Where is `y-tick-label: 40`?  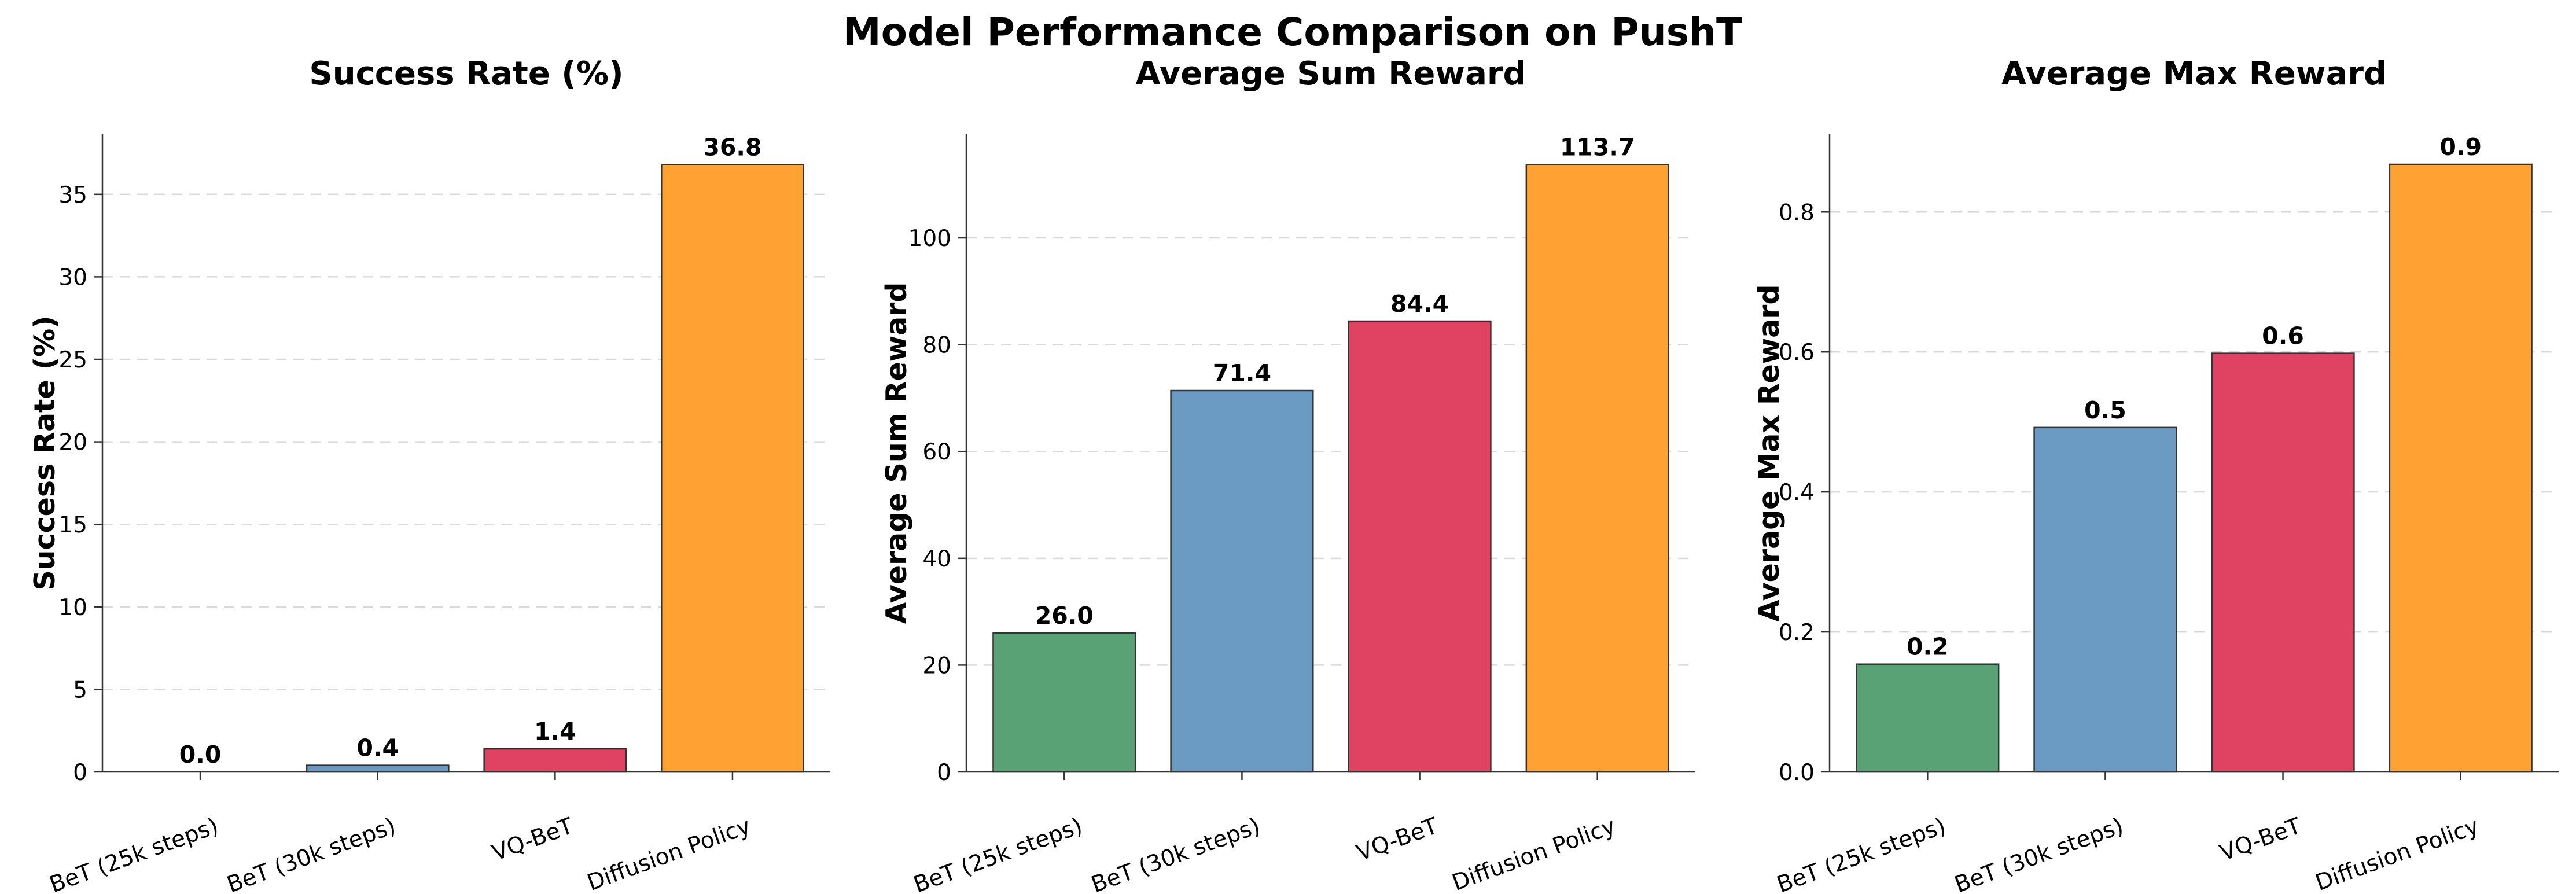 y-tick-label: 40 is located at coordinates (936, 559).